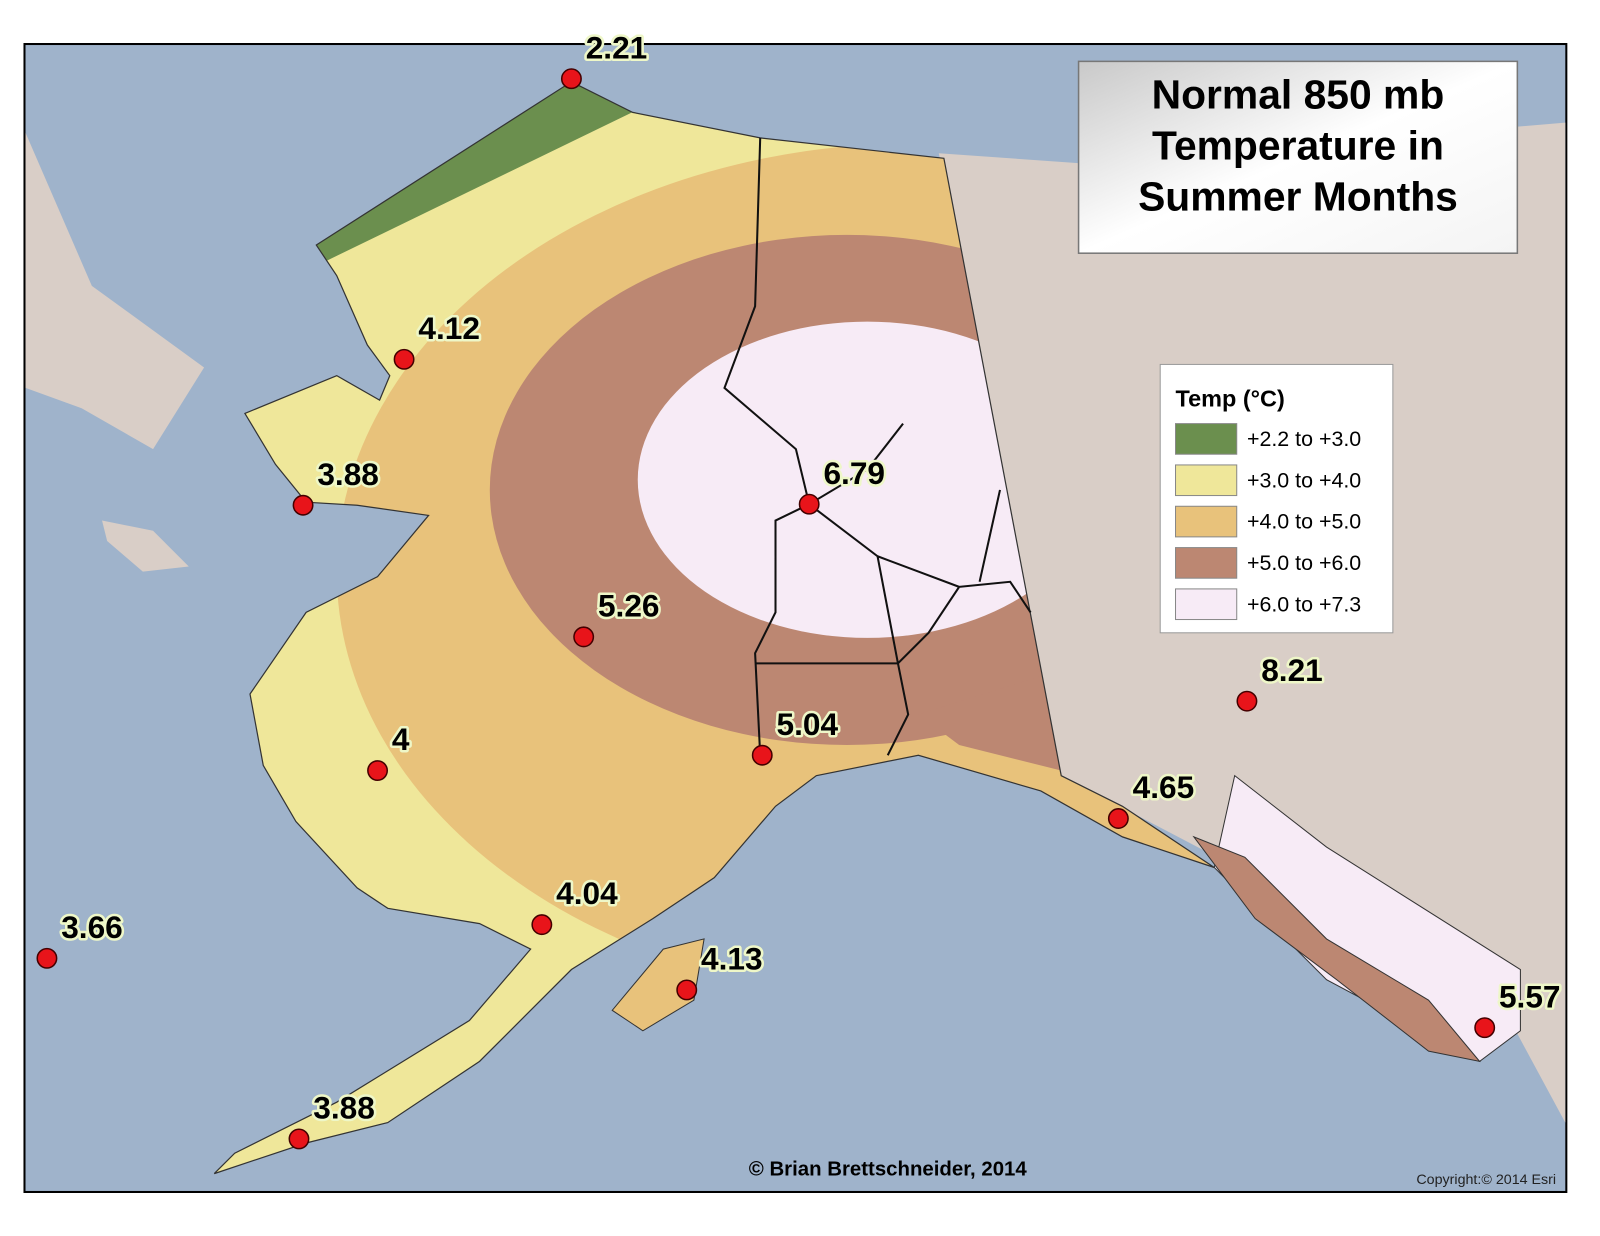  I want to click on station-value: 2.21, so click(617, 47).